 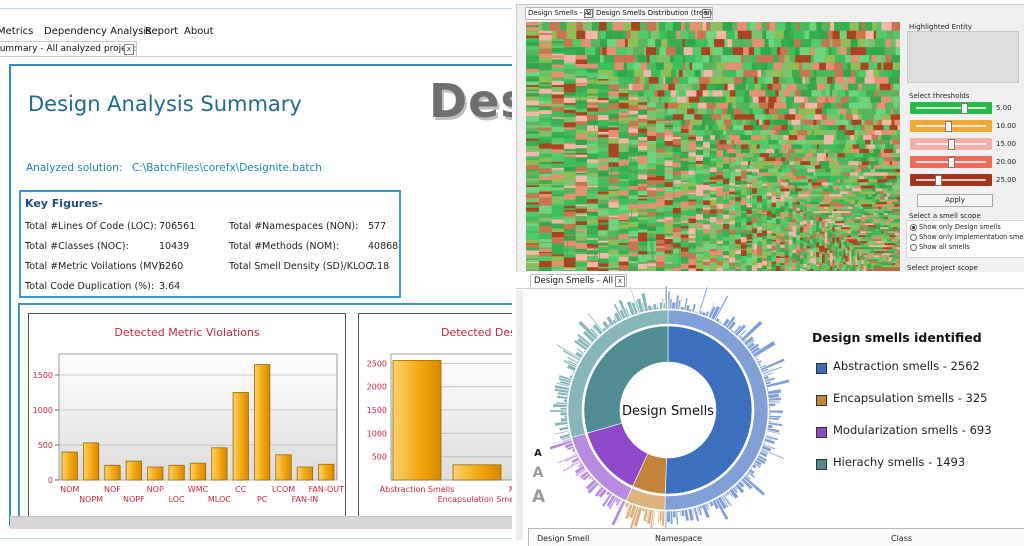 I want to click on radio-all, so click(x=913, y=247).